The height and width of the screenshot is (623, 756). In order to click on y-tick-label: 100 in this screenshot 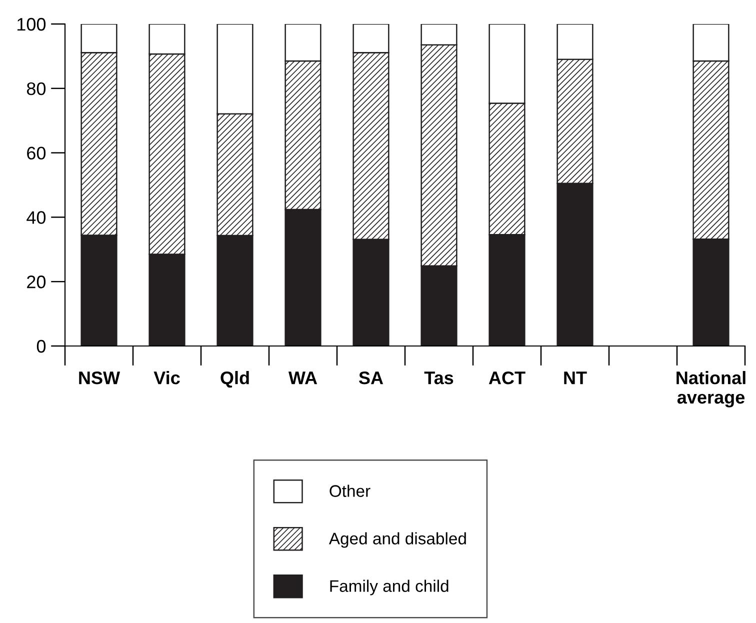, I will do `click(32, 24)`.